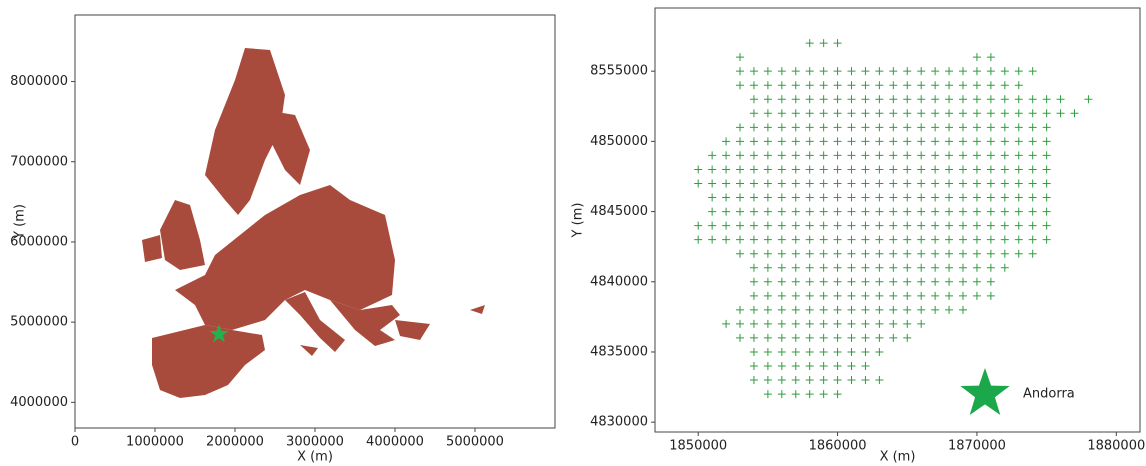 The width and height of the screenshot is (1146, 466). Describe the element at coordinates (475, 442) in the screenshot. I see `x-tick-label: 5000000` at that location.